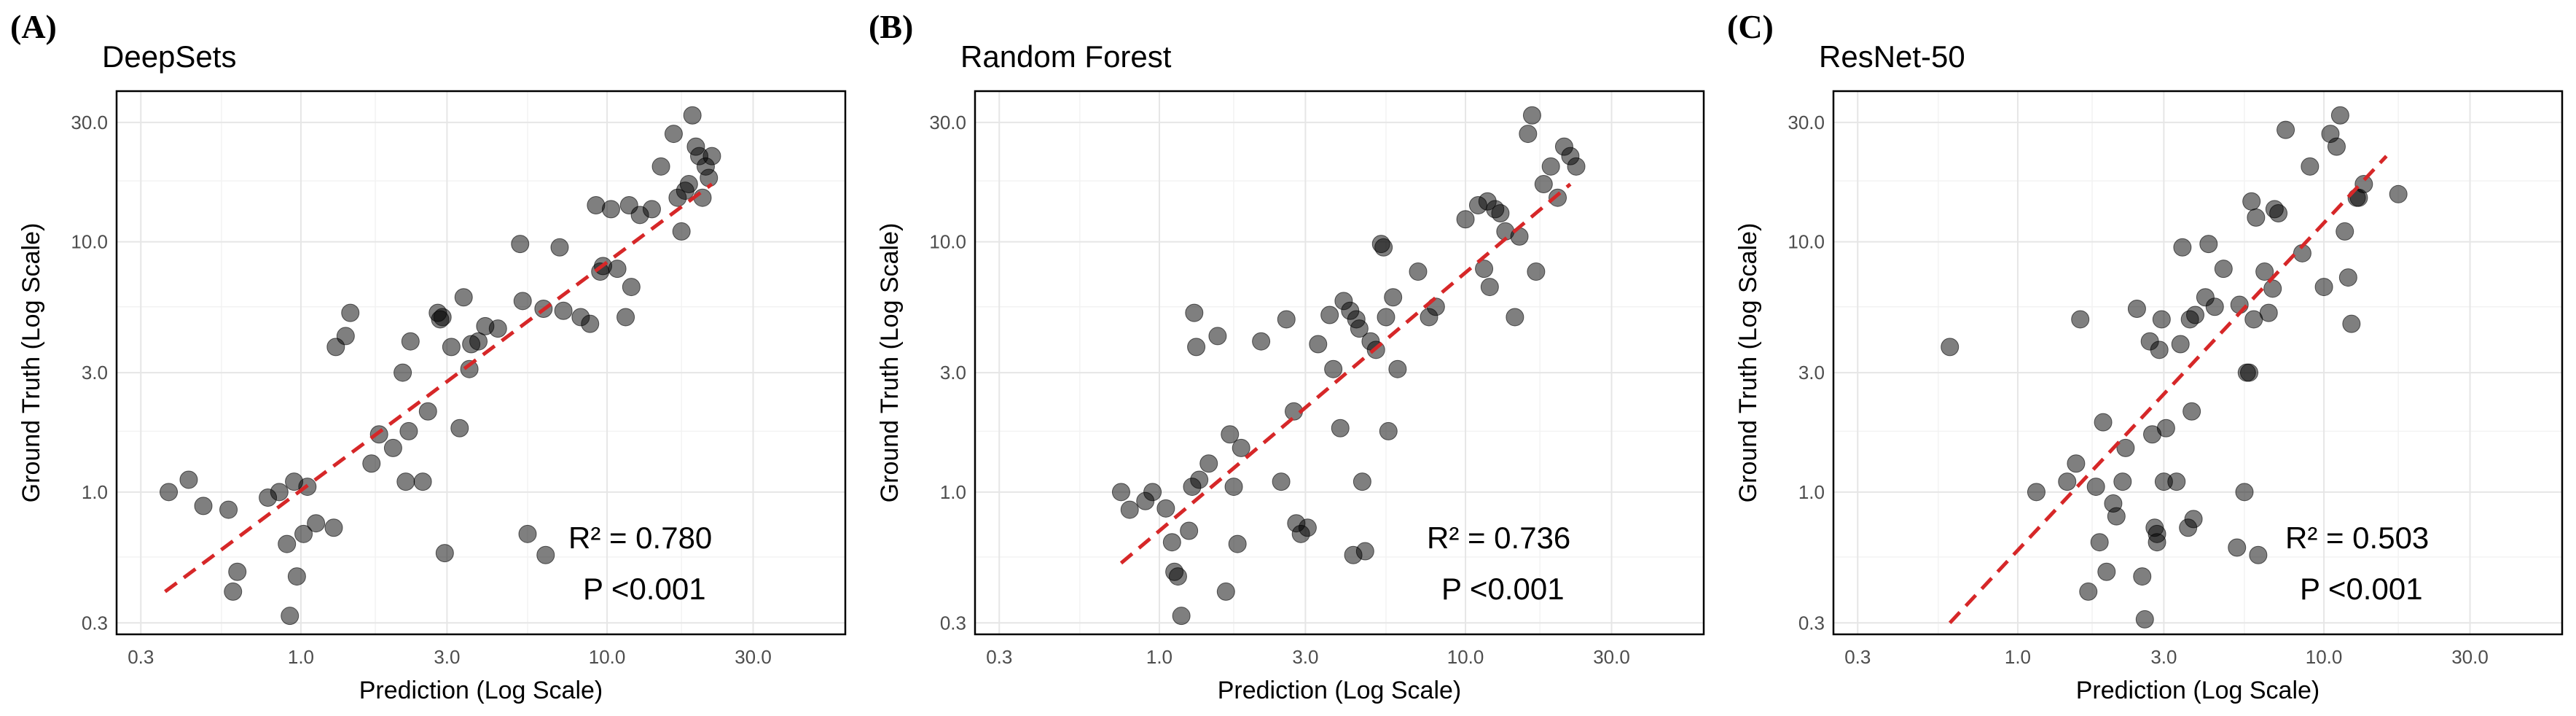  I want to click on x-axis-title: Prediction (Log Scale), so click(2198, 690).